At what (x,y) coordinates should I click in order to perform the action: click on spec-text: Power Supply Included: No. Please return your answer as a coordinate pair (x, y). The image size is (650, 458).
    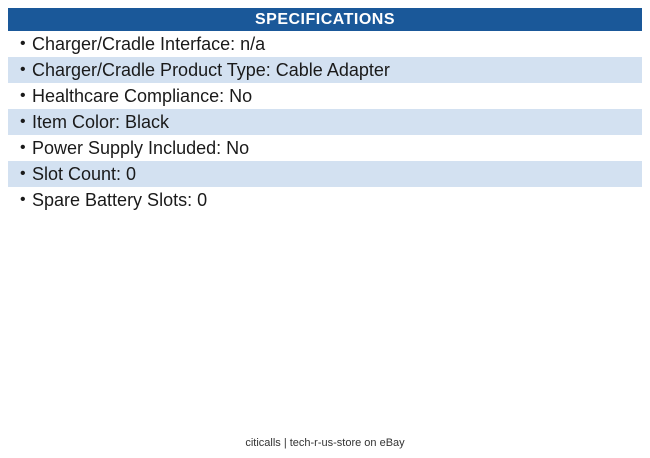
    Looking at the image, I should click on (141, 148).